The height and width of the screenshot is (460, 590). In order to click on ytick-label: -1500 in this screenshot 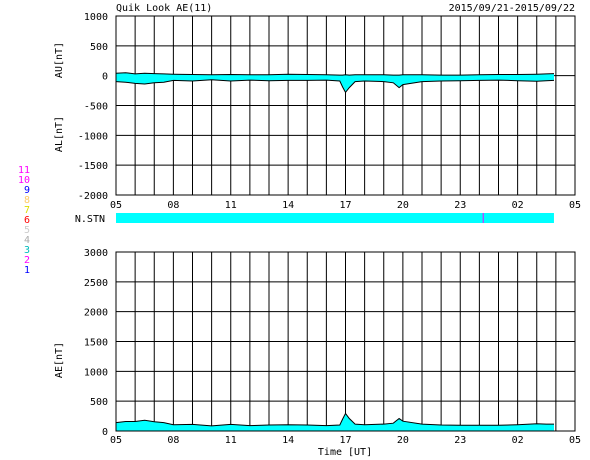, I will do `click(93, 166)`.